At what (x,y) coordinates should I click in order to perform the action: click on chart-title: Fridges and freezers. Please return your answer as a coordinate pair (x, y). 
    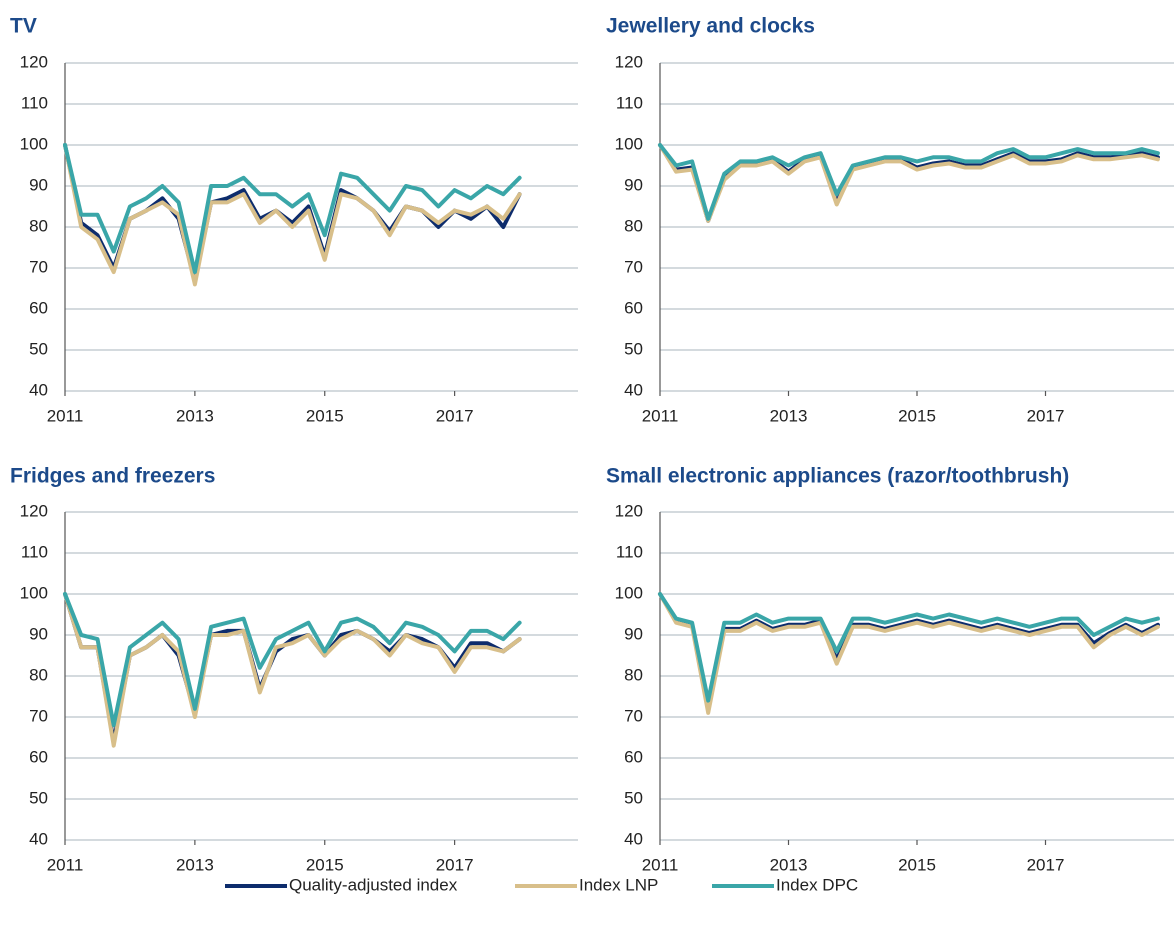
    Looking at the image, I should click on (112, 476).